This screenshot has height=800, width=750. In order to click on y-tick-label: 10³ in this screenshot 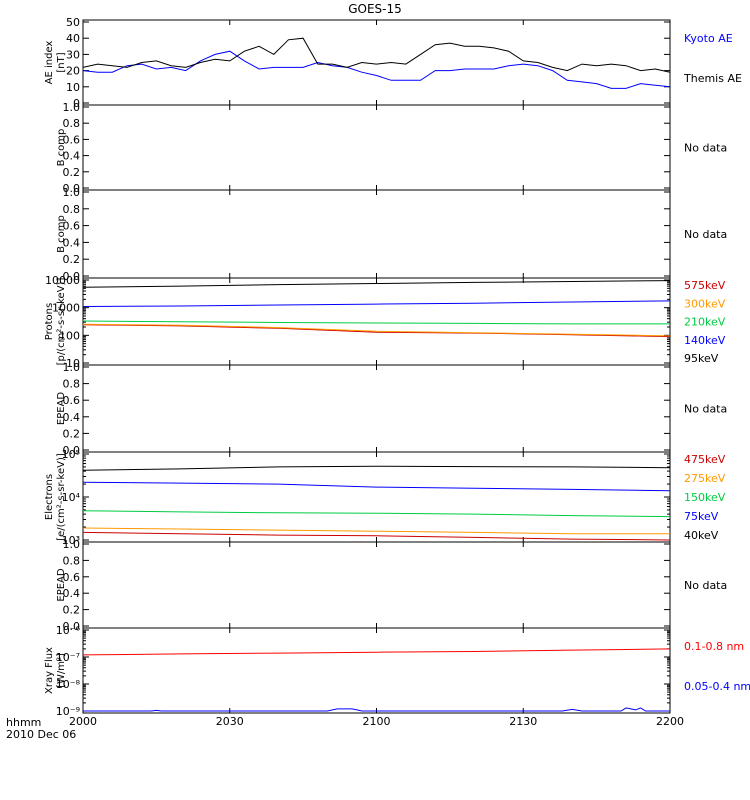, I will do `click(71, 540)`.